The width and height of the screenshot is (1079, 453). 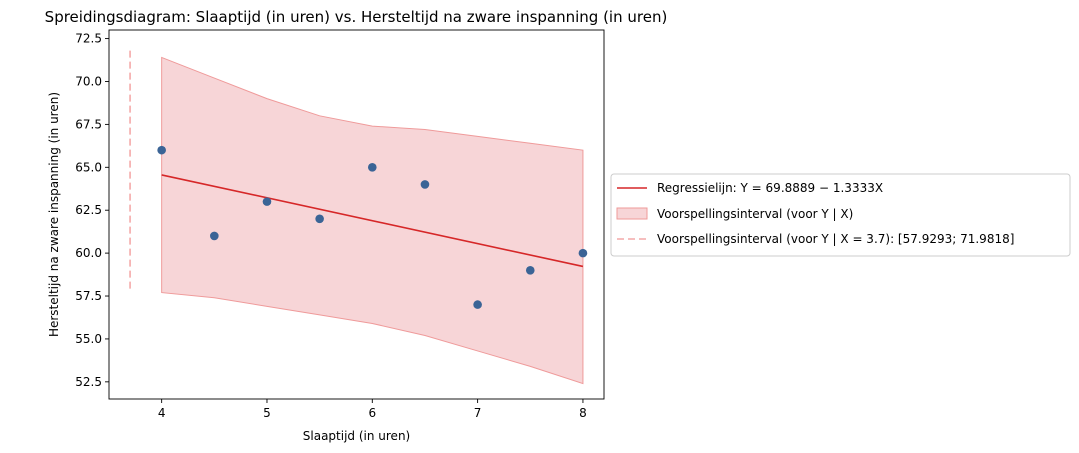 I want to click on legend-regression-label: Regressielijn: Y = 69.8889 − 1.3333X, so click(x=770, y=188).